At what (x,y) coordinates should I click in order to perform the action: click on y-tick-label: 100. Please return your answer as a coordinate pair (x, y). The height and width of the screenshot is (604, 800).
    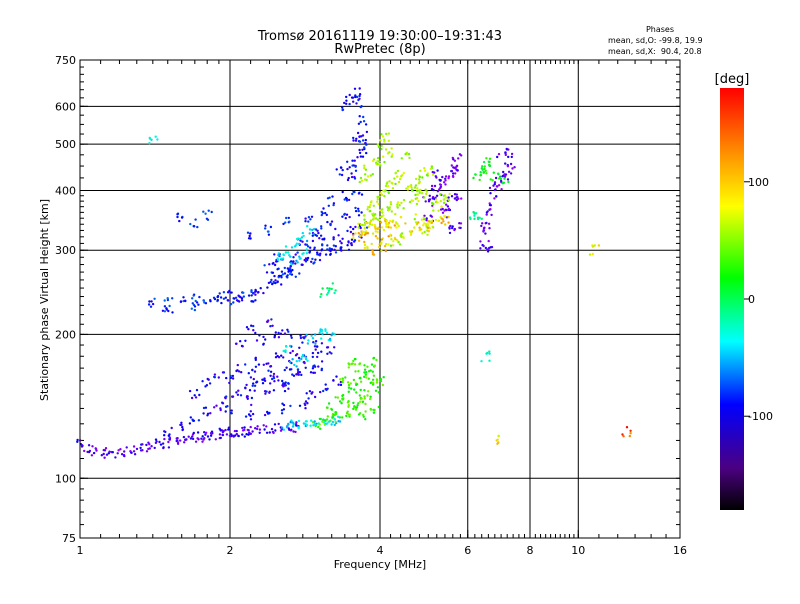
    Looking at the image, I should click on (65, 478).